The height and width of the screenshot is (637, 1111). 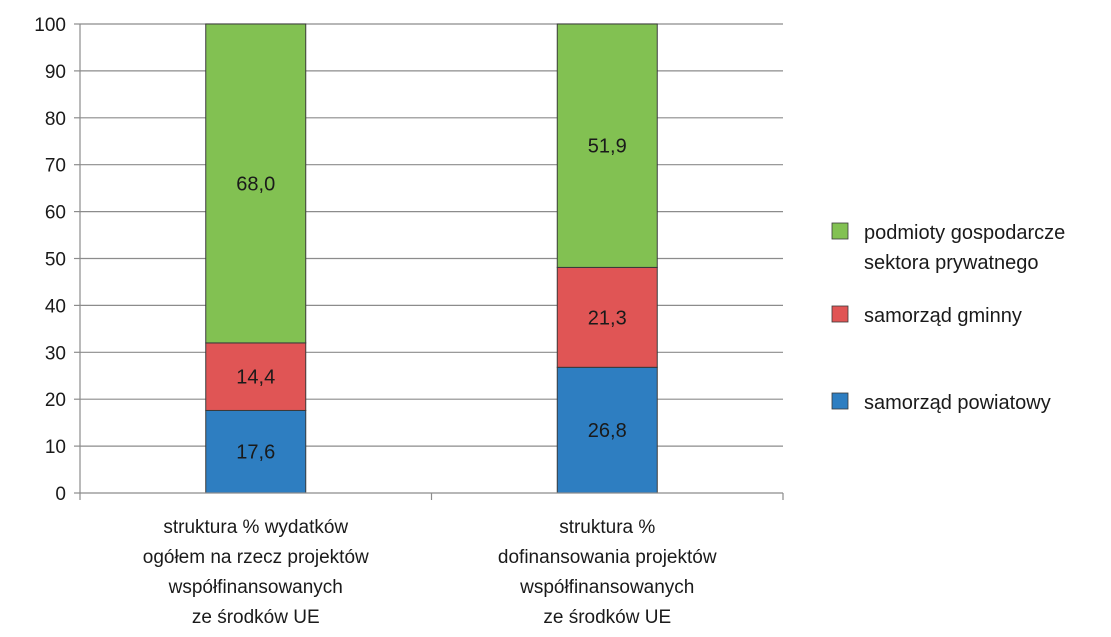 I want to click on y-tick-label: 10, so click(x=55, y=447).